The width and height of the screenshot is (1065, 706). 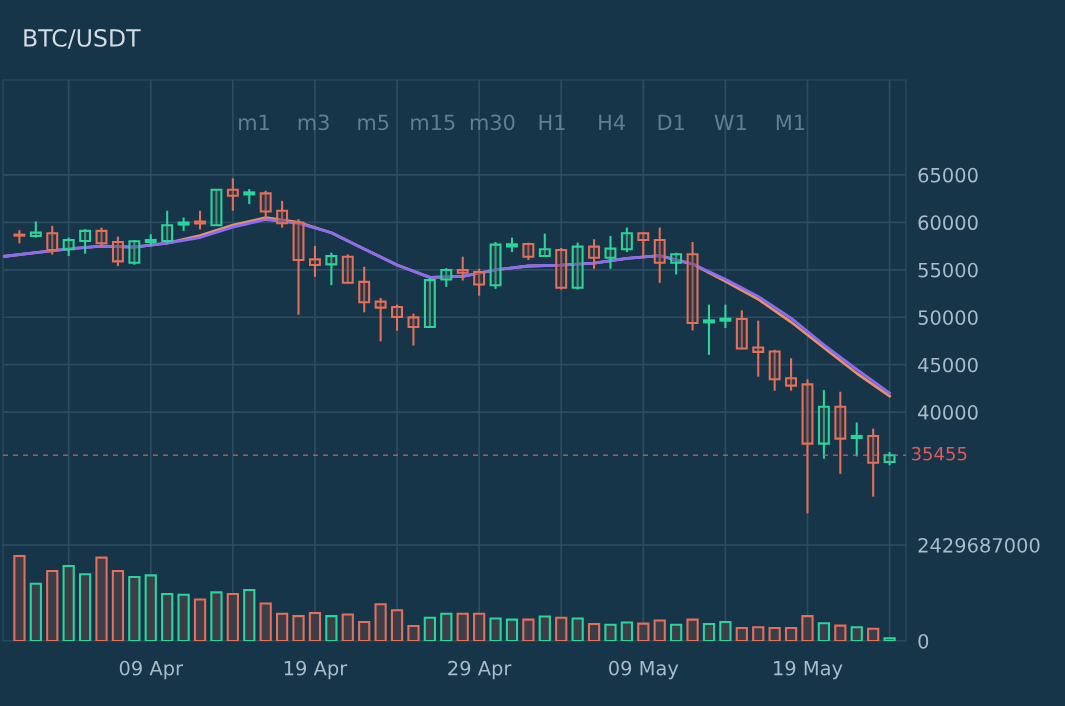 I want to click on annotation: M1, so click(x=790, y=122).